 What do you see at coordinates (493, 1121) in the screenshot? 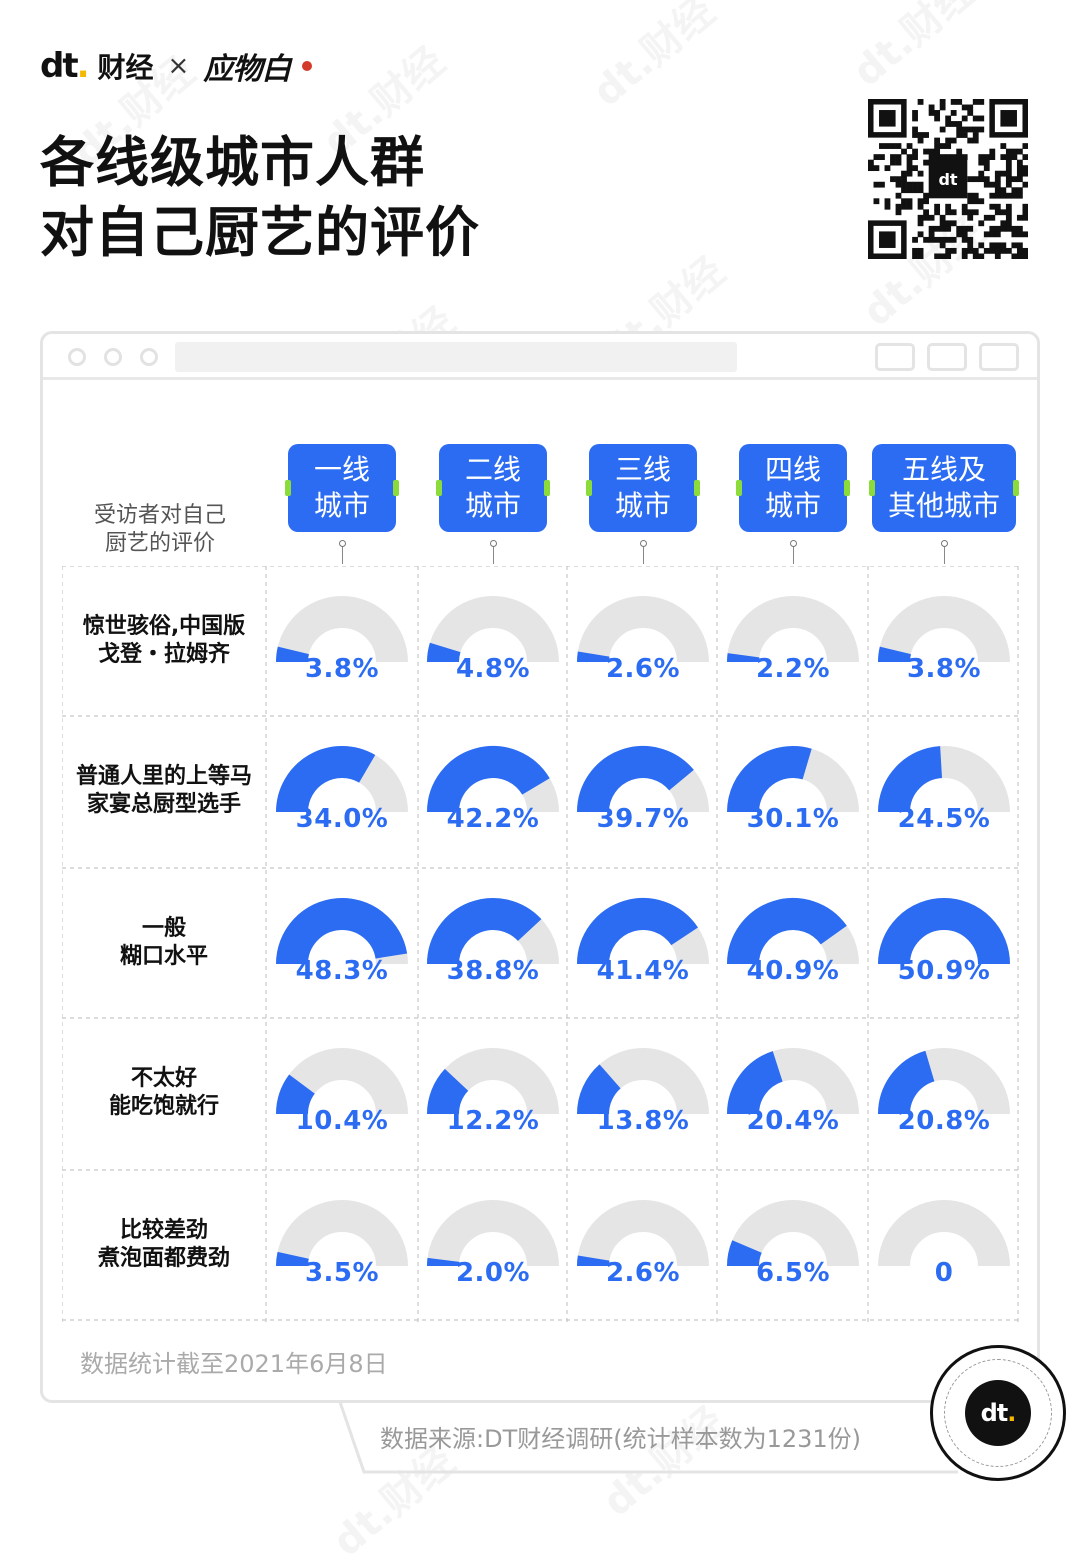
I see `gauge-value-label: 12.2%` at bounding box center [493, 1121].